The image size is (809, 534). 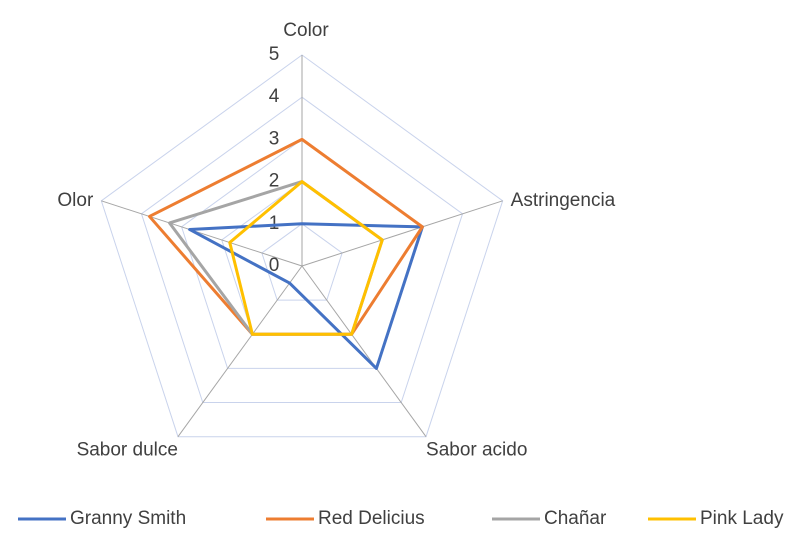 What do you see at coordinates (371, 518) in the screenshot?
I see `legend-label: Red Delicius` at bounding box center [371, 518].